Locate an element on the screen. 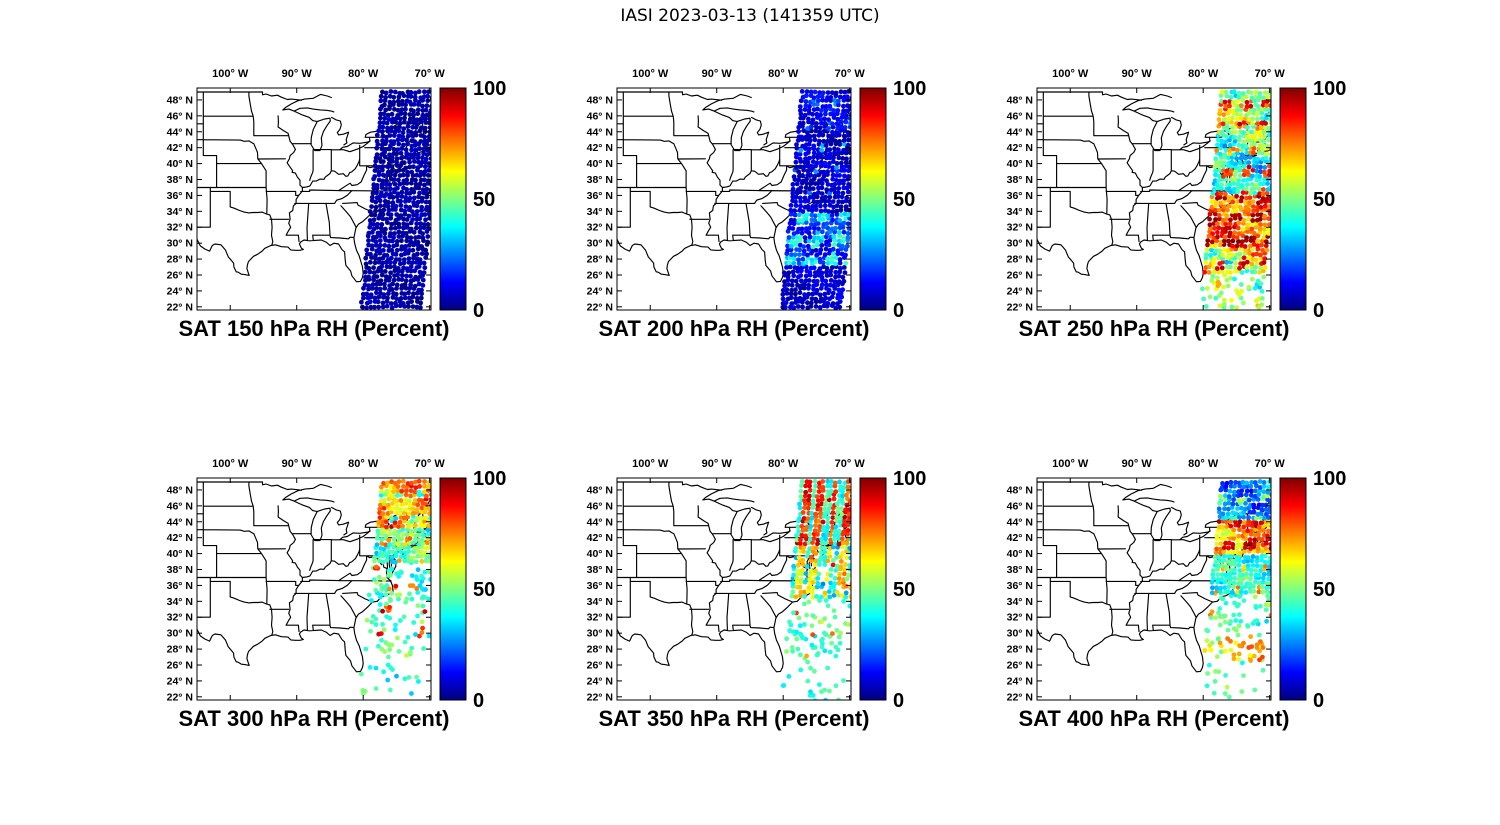 This screenshot has height=825, width=1500. panel-caption: SAT 250 hPa RH (Percent) is located at coordinates (1154, 328).